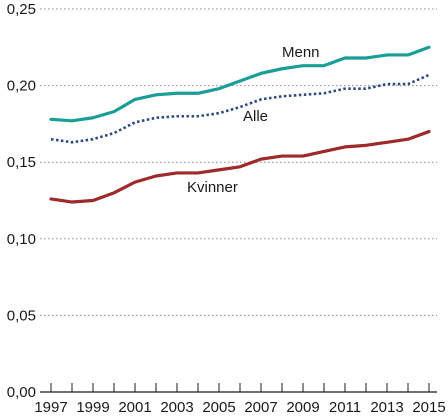 The width and height of the screenshot is (448, 419). What do you see at coordinates (21, 315) in the screenshot?
I see `y-tick-label: 0,05` at bounding box center [21, 315].